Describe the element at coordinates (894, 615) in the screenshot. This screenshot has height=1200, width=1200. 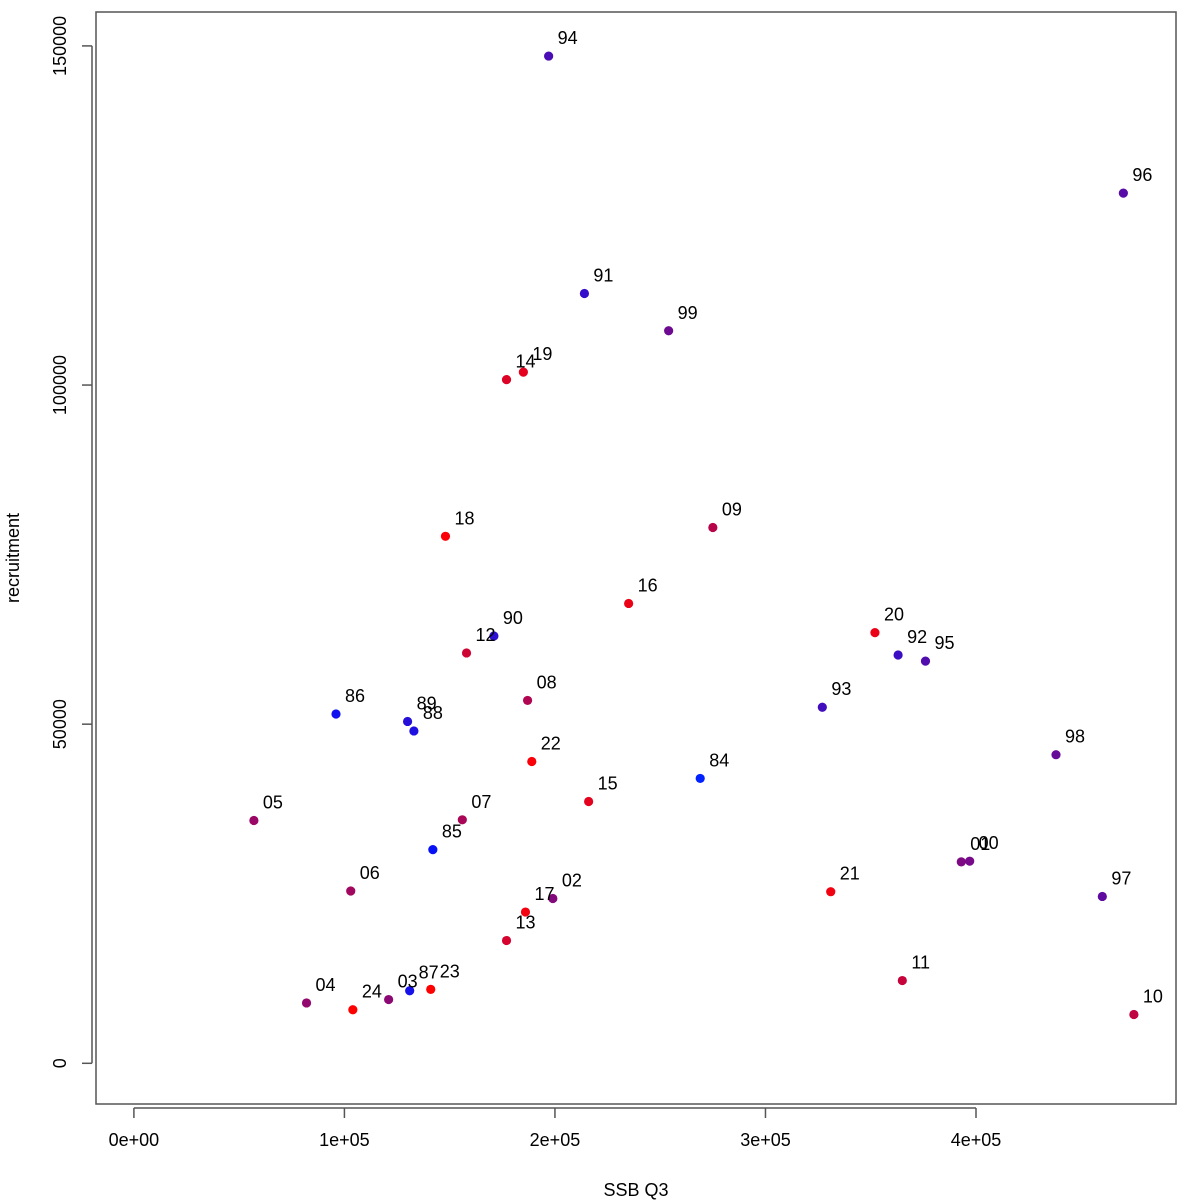
I see `data-point-label: 20` at that location.